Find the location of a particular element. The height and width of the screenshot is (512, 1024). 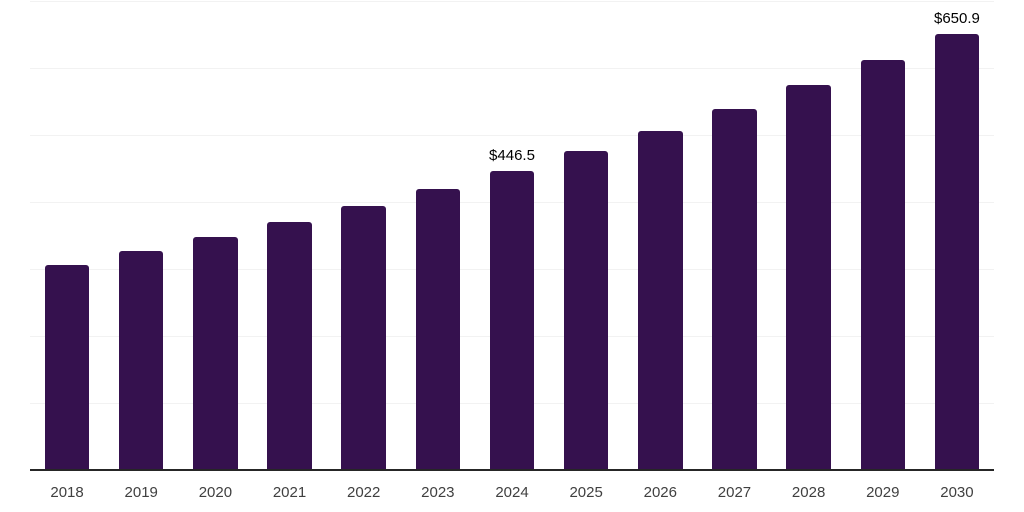

x-tick-label-2018: 2018 is located at coordinates (67, 492).